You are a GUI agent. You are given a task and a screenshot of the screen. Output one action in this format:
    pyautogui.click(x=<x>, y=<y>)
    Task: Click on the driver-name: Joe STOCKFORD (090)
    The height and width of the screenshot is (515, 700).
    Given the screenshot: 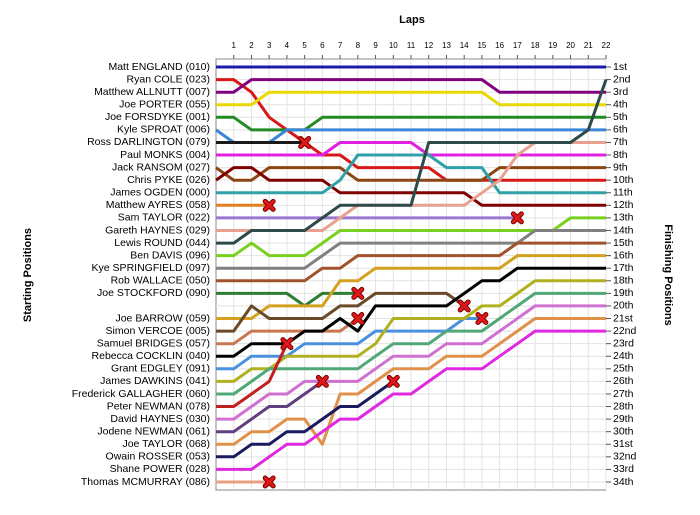 What is the action you would take?
    pyautogui.click(x=153, y=293)
    